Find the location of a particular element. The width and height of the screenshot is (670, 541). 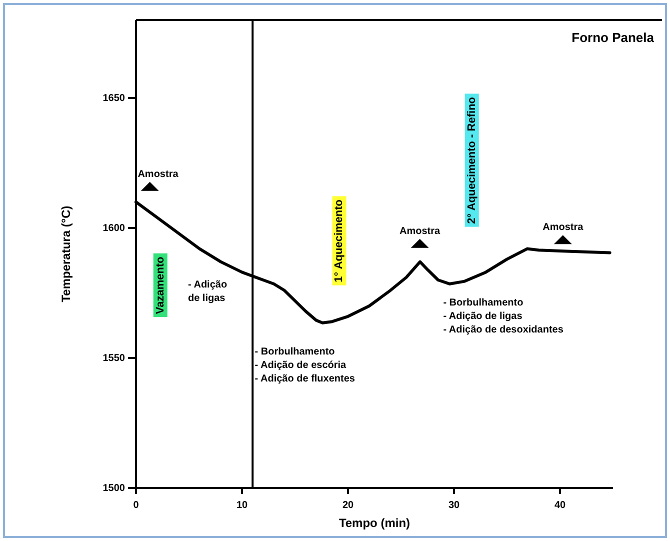

x-tick-label: 20 is located at coordinates (348, 505).